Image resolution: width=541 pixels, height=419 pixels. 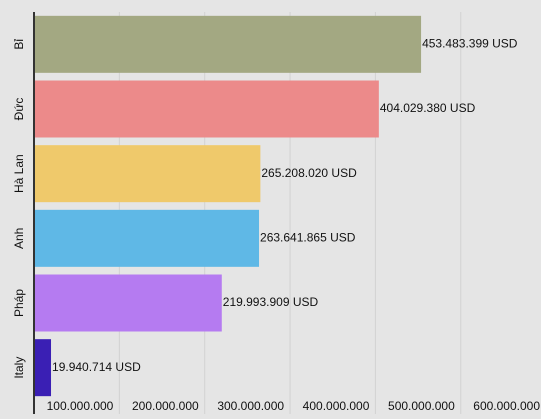 What do you see at coordinates (165, 406) in the screenshot?
I see `x-tick-label: 200.000.000` at bounding box center [165, 406].